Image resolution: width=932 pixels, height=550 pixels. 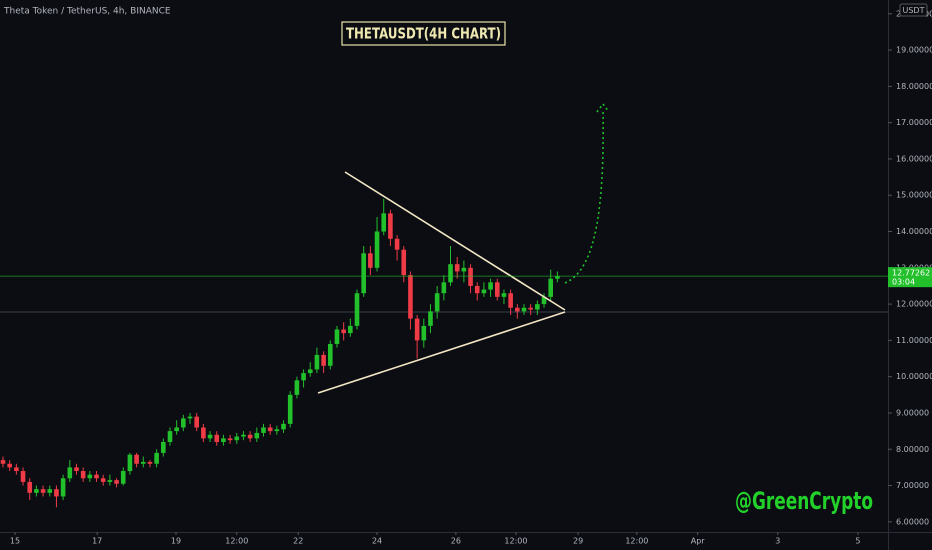 What do you see at coordinates (903, 282) in the screenshot?
I see `countdown: 03:04` at bounding box center [903, 282].